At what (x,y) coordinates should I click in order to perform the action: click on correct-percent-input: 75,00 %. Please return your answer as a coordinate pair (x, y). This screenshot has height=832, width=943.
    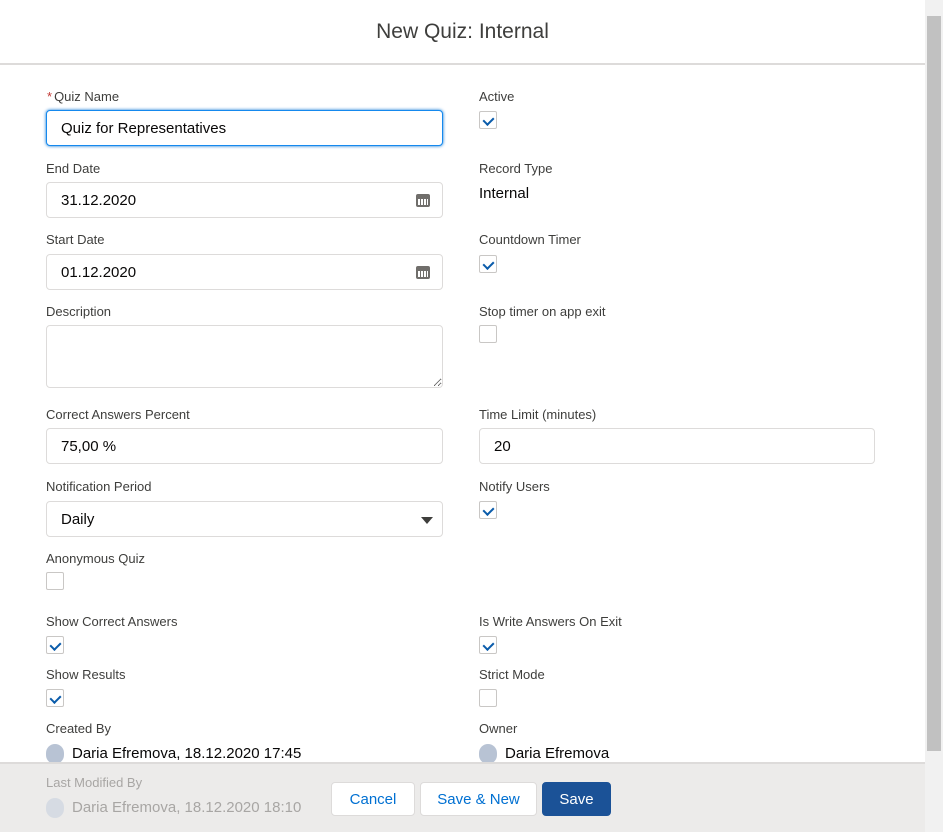
    Looking at the image, I should click on (244, 446).